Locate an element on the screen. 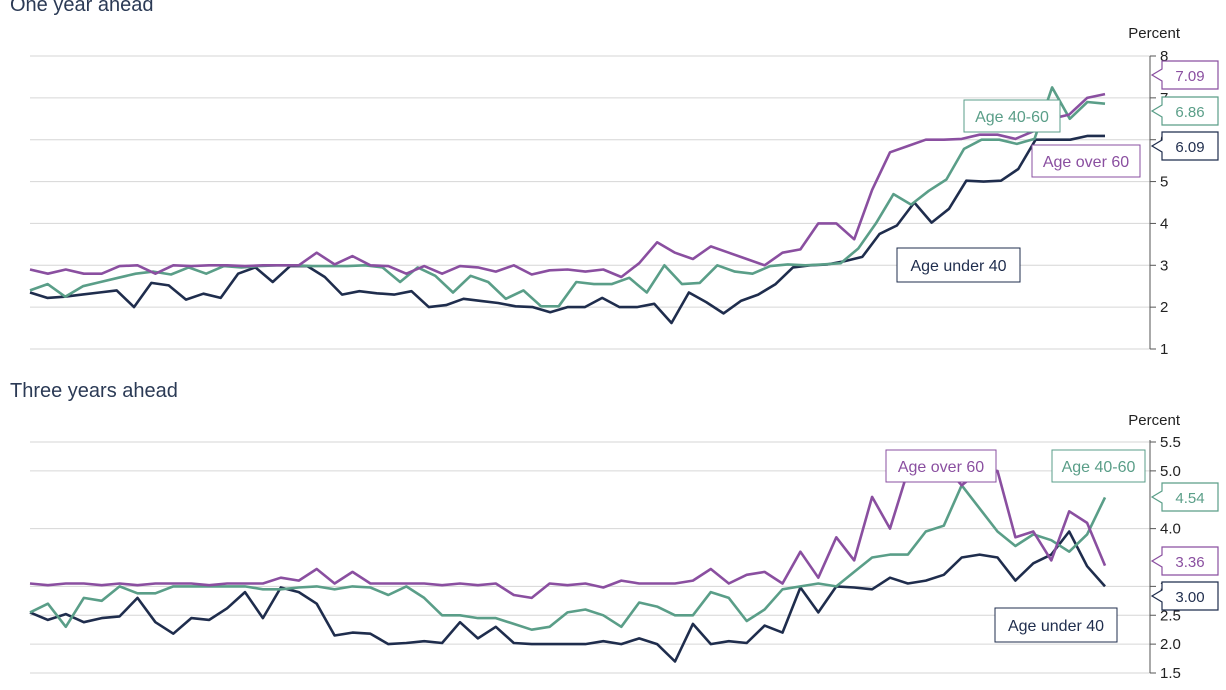 The image size is (1226, 690). end-value-label: 3.00 is located at coordinates (1189, 597).